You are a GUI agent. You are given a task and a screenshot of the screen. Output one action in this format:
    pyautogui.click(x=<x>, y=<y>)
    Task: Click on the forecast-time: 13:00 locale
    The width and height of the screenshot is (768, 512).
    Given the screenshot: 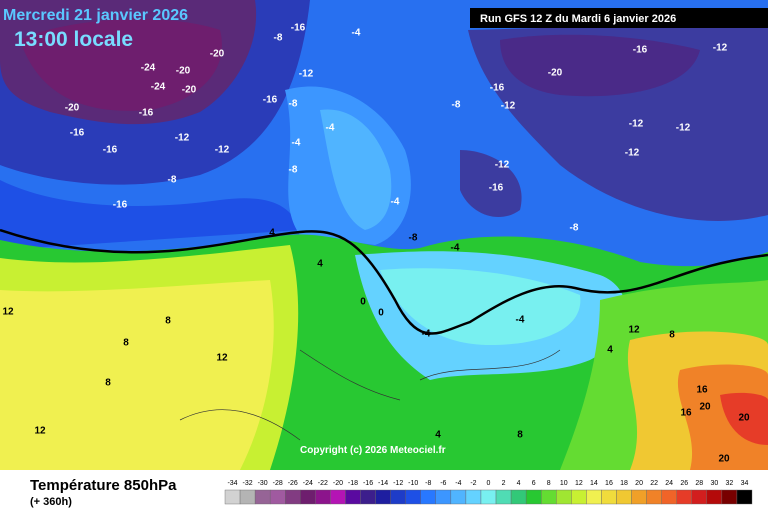 What is the action you would take?
    pyautogui.click(x=73, y=39)
    